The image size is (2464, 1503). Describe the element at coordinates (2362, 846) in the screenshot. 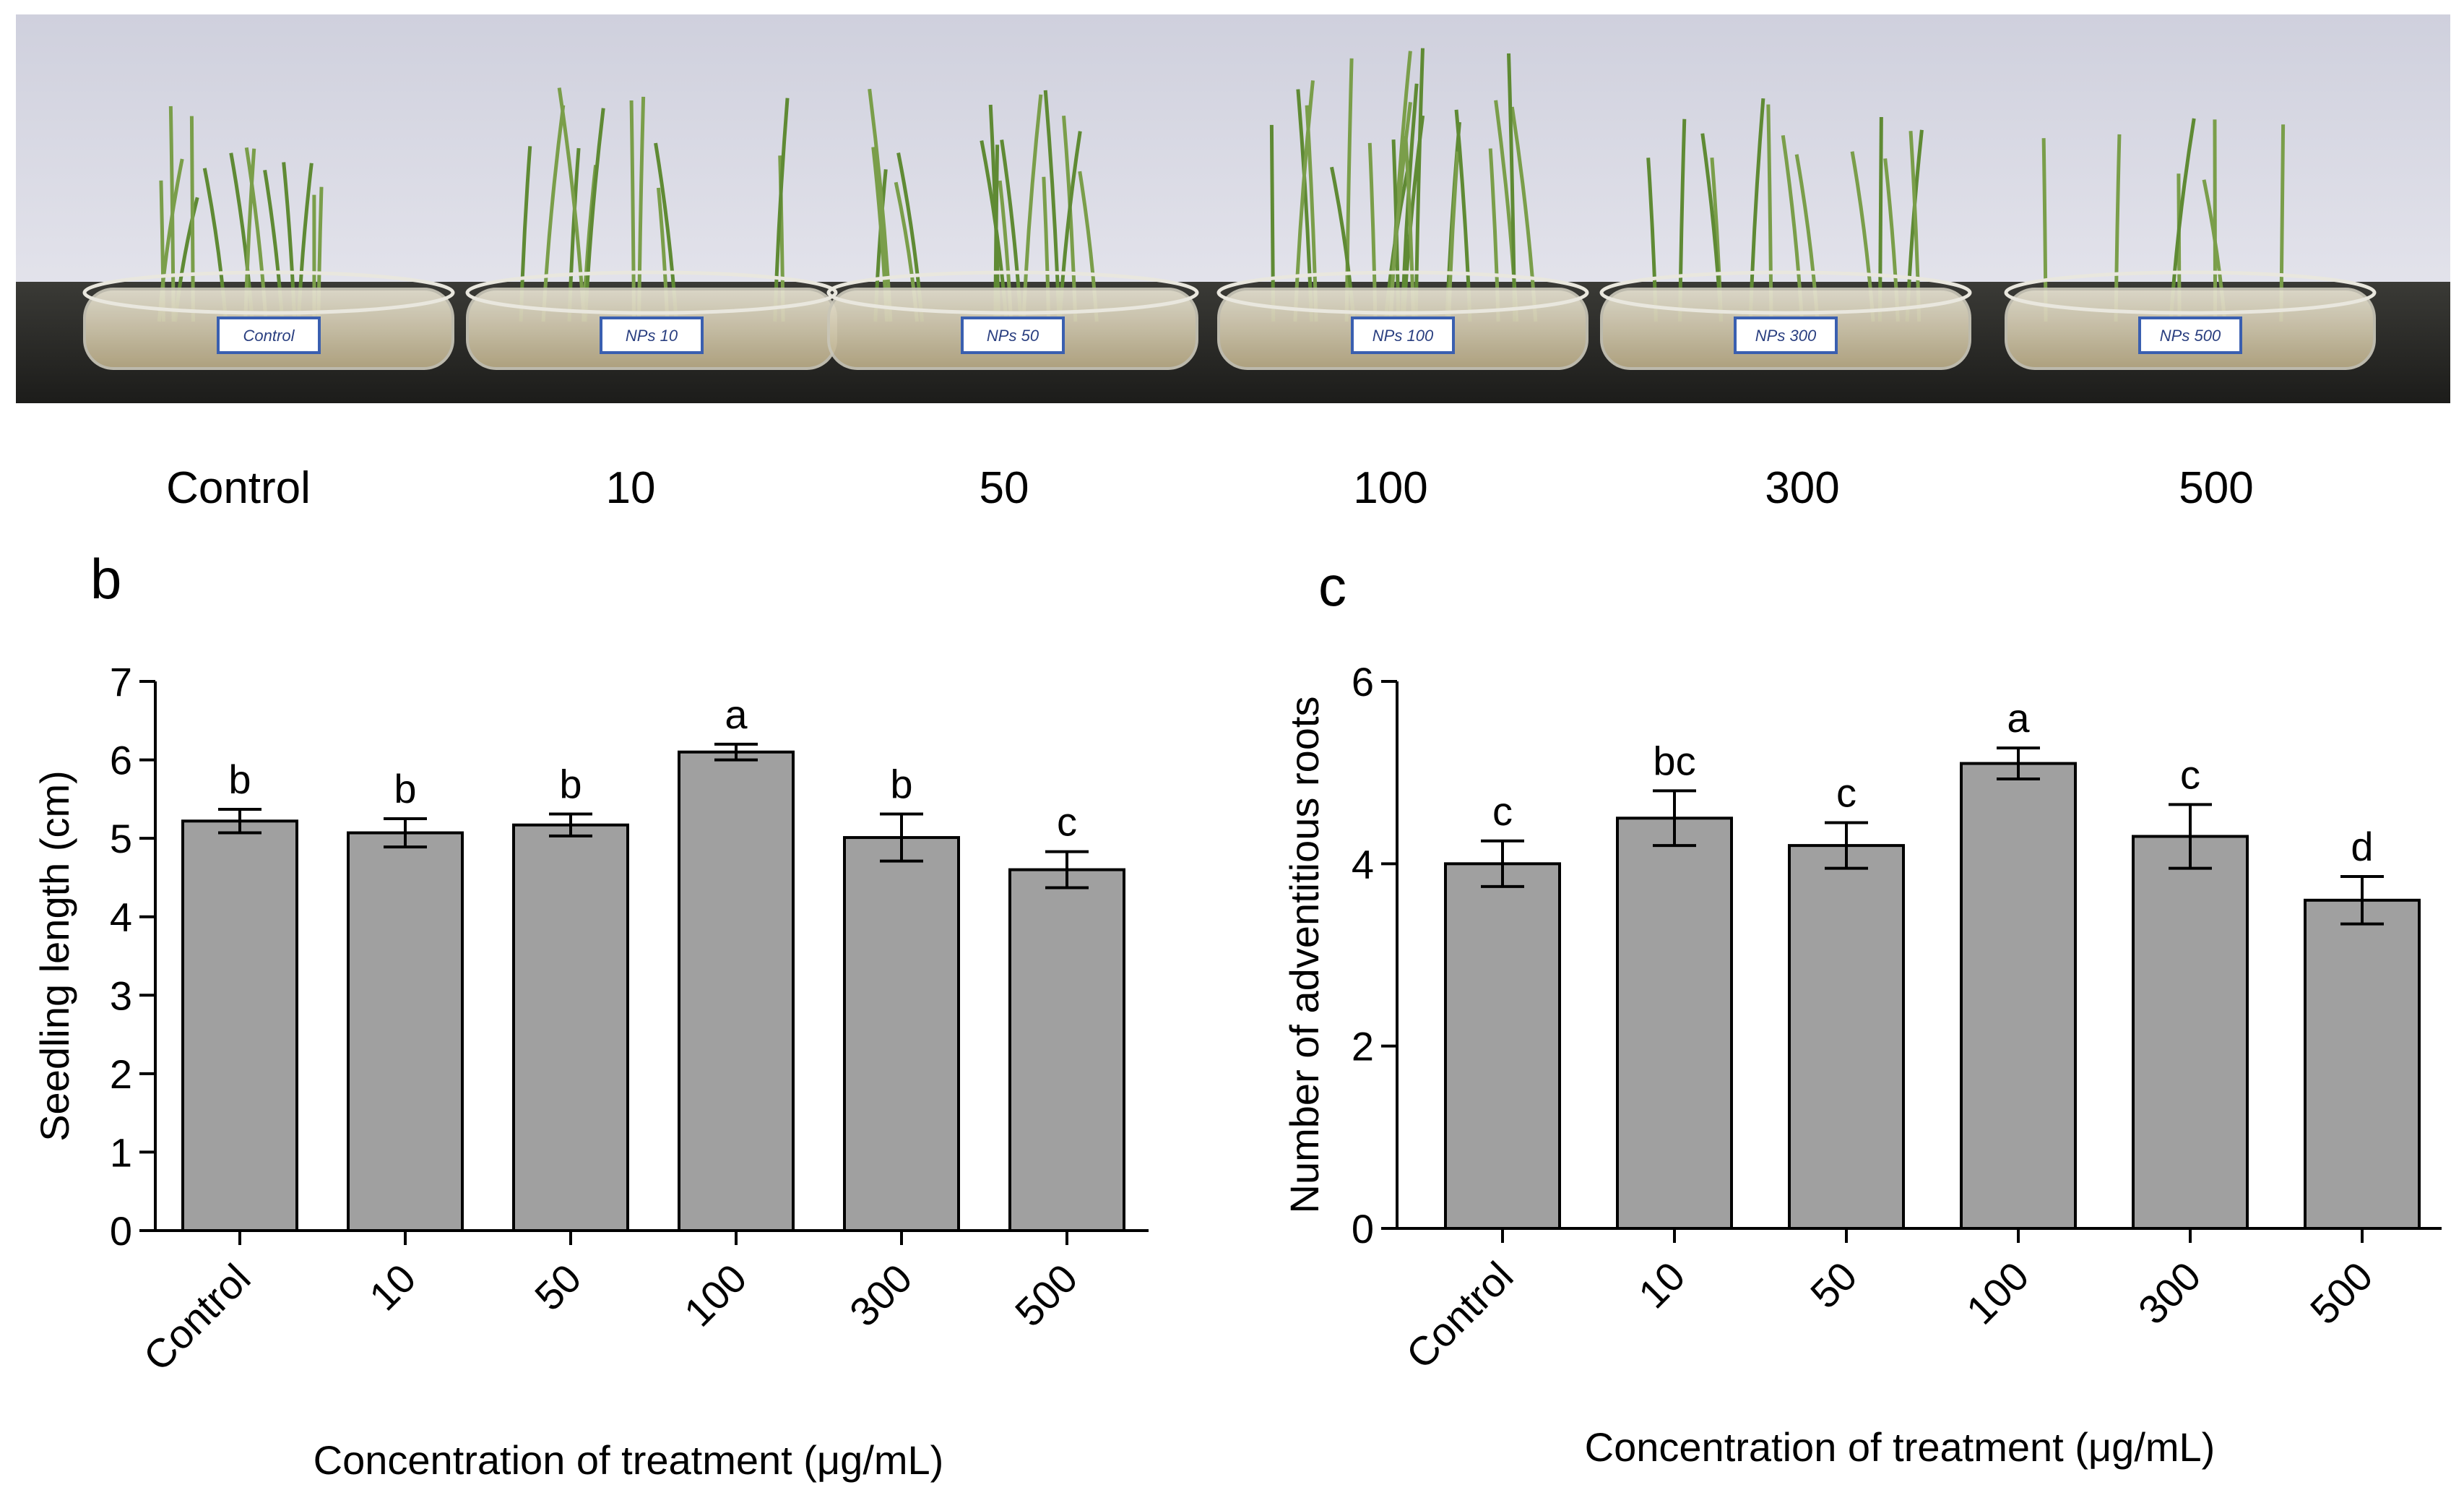

I see `significance-letter: d` at that location.